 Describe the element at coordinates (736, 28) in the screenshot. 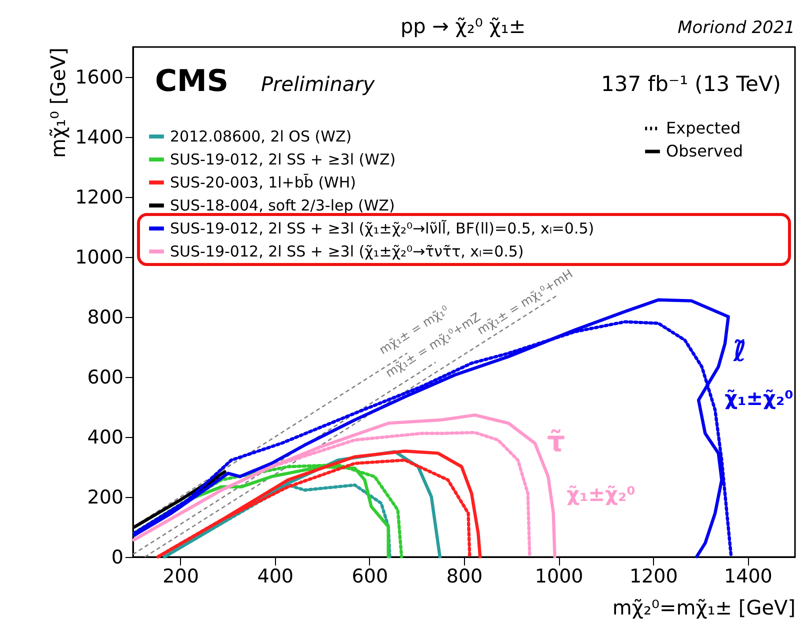

I see `text: Moriond 2021` at that location.